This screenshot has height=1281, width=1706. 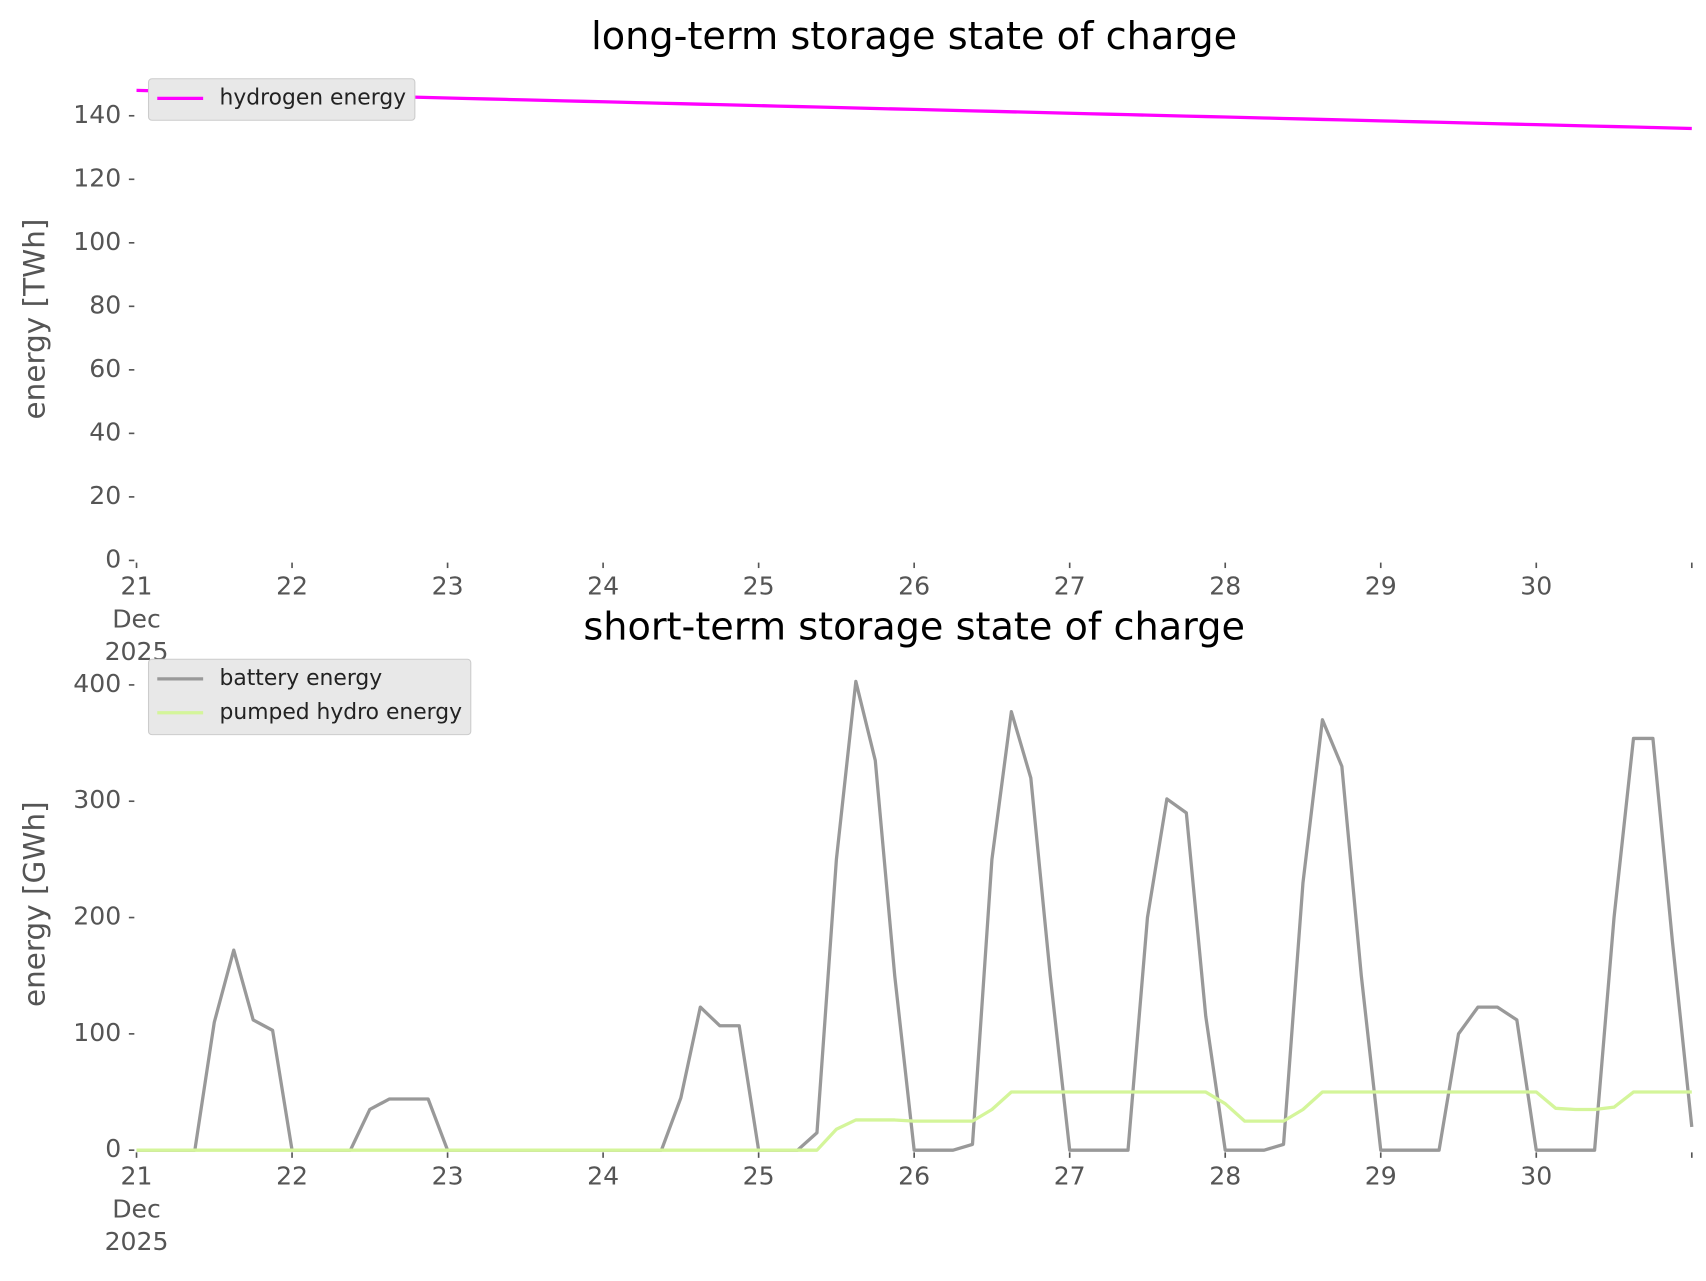 What do you see at coordinates (105, 431) in the screenshot?
I see `y-tick-label: 40` at bounding box center [105, 431].